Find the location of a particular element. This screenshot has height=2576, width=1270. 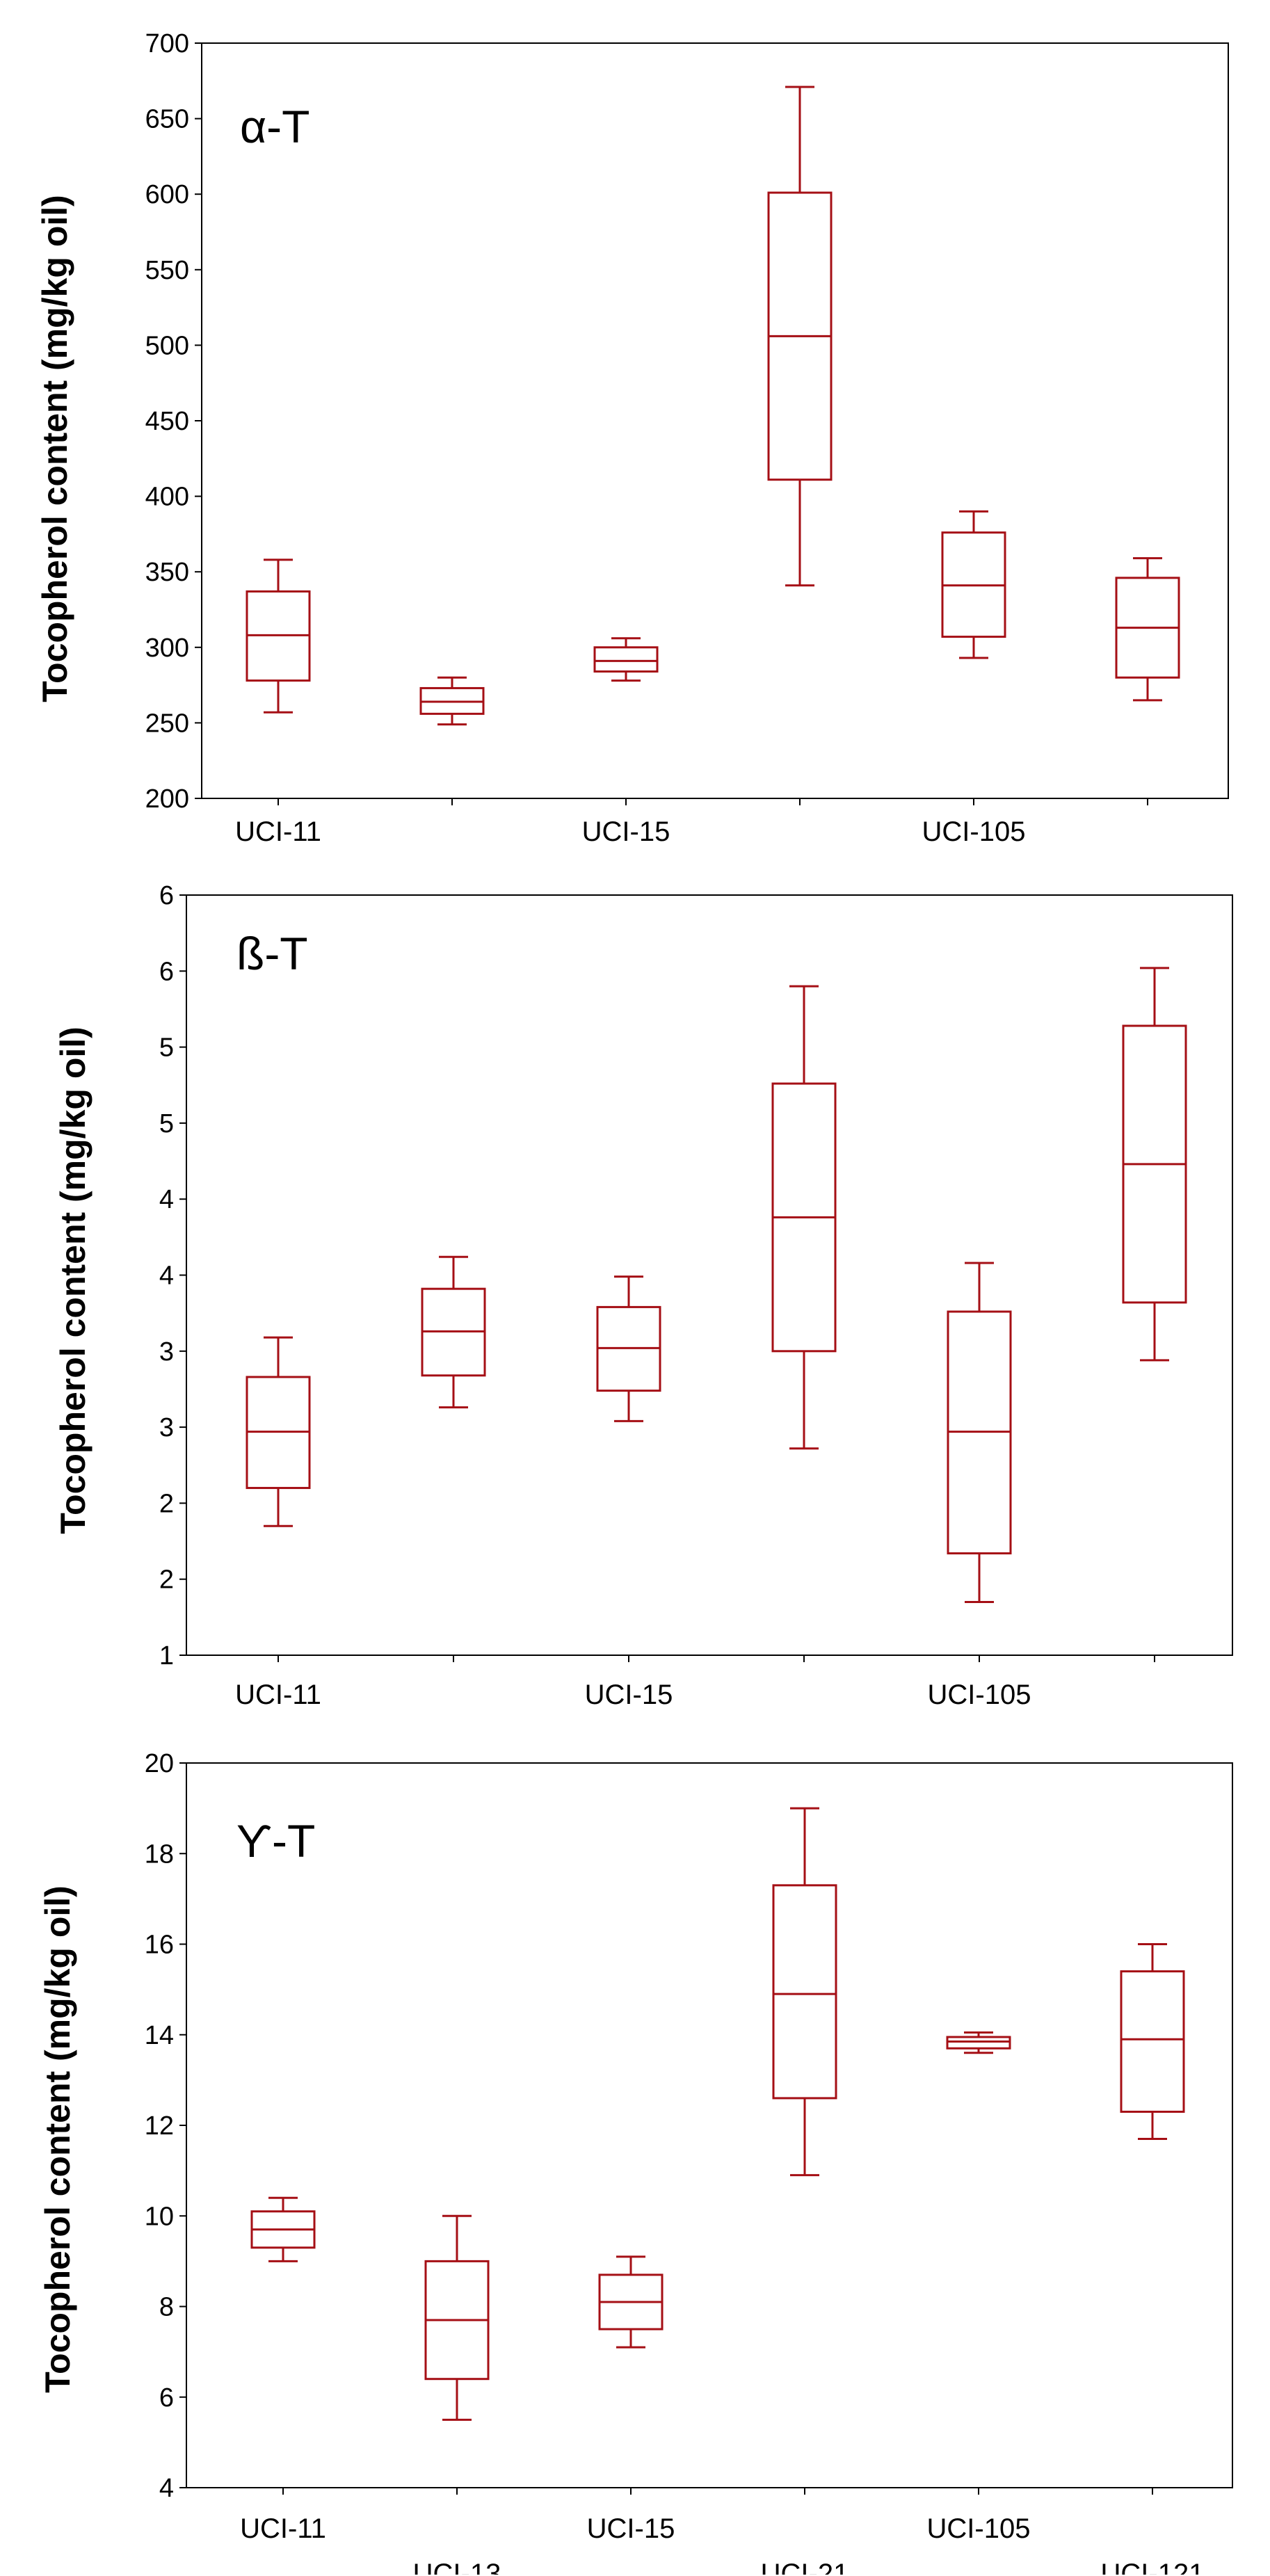

y-tick-label: 18 is located at coordinates (159, 1855).